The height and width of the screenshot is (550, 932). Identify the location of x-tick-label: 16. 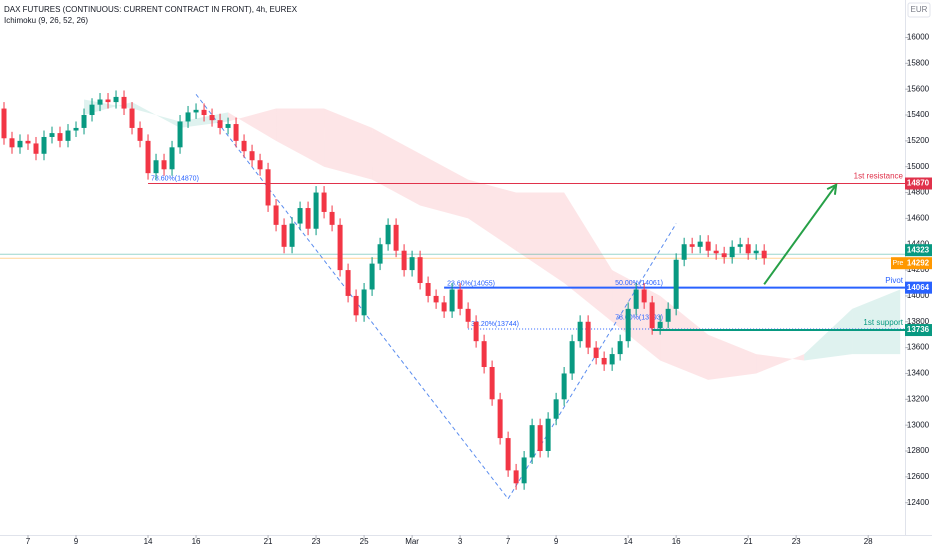
(196, 541).